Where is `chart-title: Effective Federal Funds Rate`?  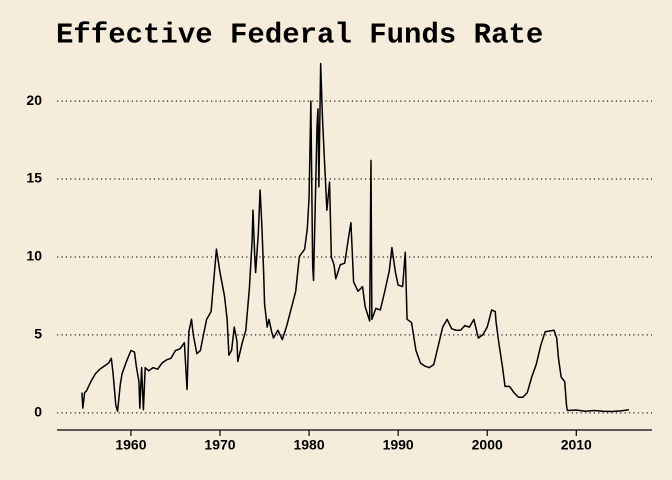 chart-title: Effective Federal Funds Rate is located at coordinates (299, 35).